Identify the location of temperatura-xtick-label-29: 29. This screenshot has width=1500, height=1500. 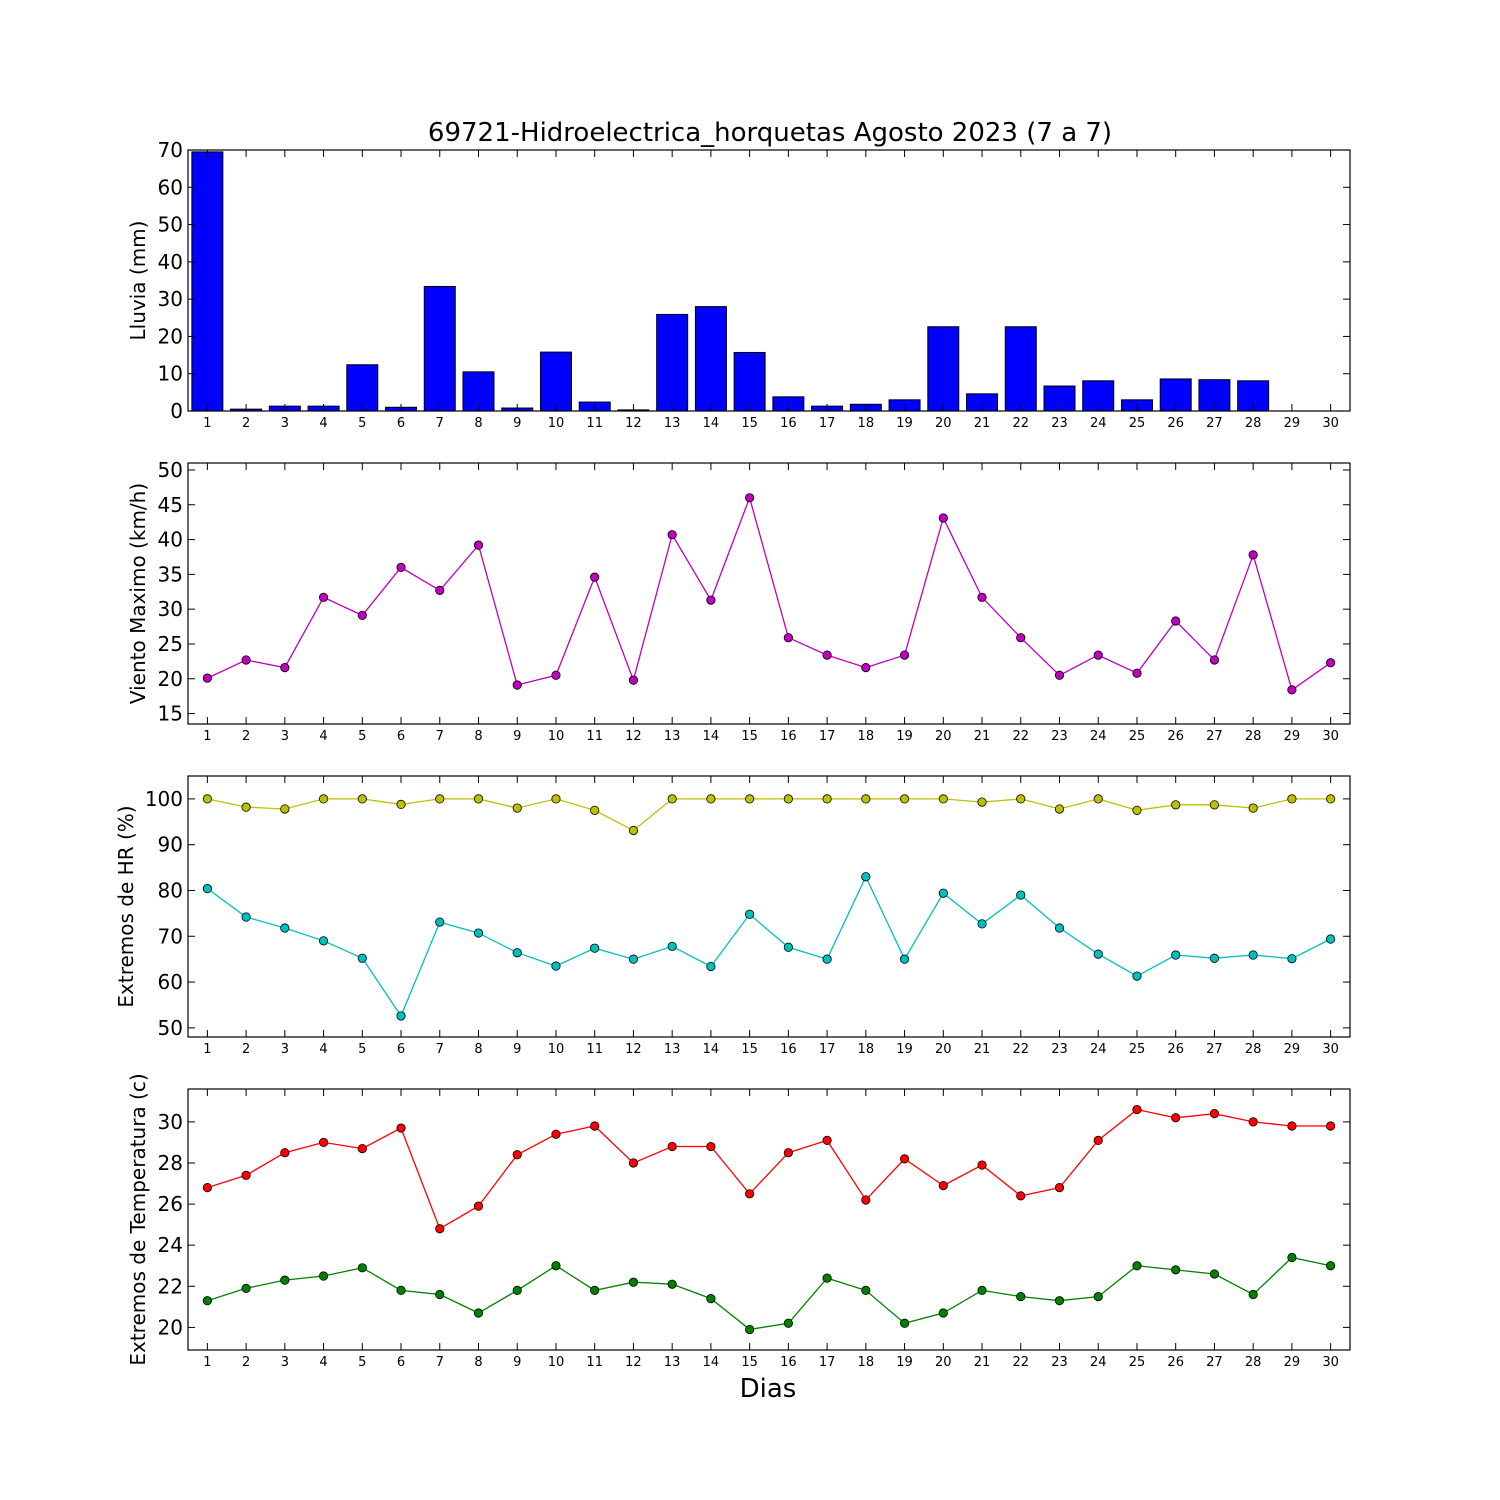
(1292, 1362).